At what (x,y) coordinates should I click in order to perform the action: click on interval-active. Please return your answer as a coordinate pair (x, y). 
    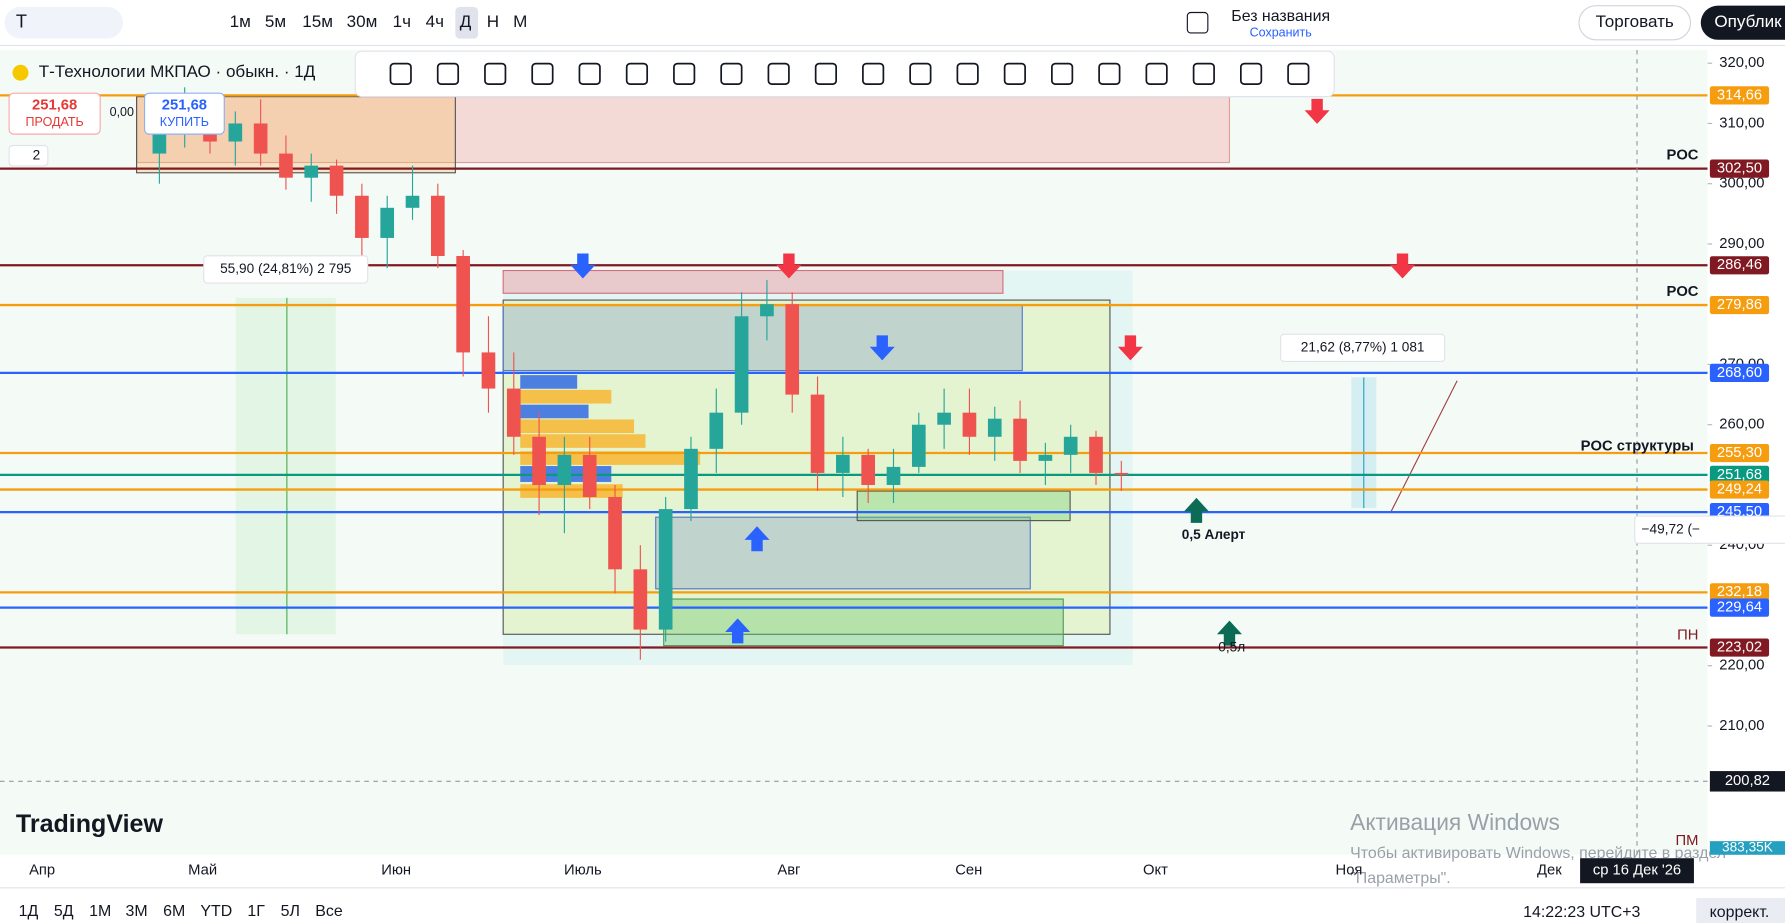
    Looking at the image, I should click on (467, 22).